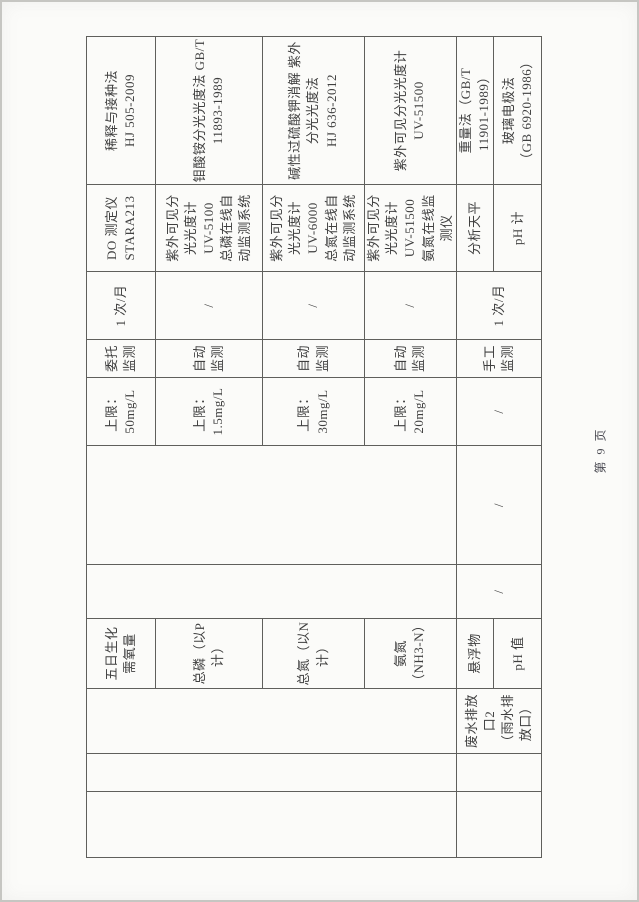  What do you see at coordinates (209, 653) in the screenshot?
I see `cell-item-tp: 总磷（以P 计）` at bounding box center [209, 653].